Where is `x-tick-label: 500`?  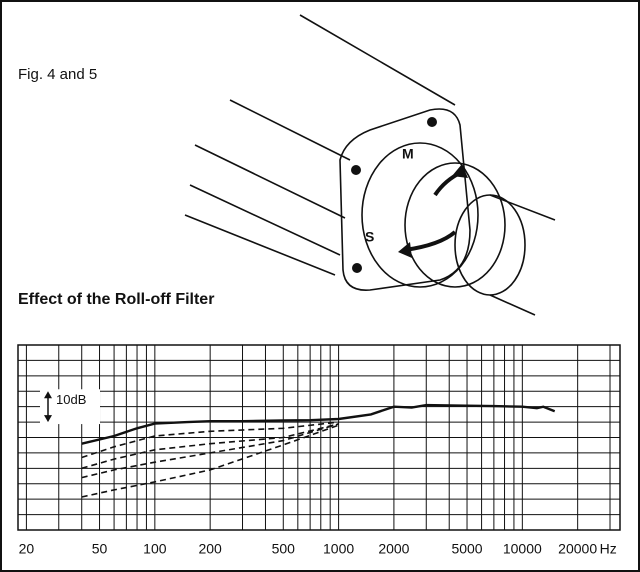
x-tick-label: 500 is located at coordinates (284, 549).